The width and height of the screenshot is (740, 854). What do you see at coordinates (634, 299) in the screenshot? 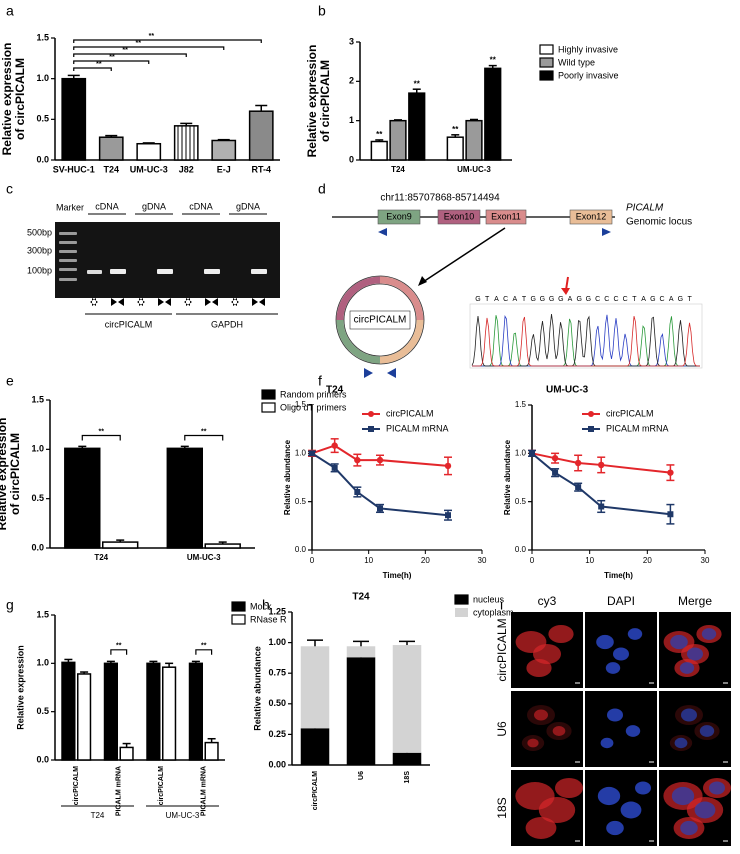
I see `sequence-base: T` at bounding box center [634, 299].